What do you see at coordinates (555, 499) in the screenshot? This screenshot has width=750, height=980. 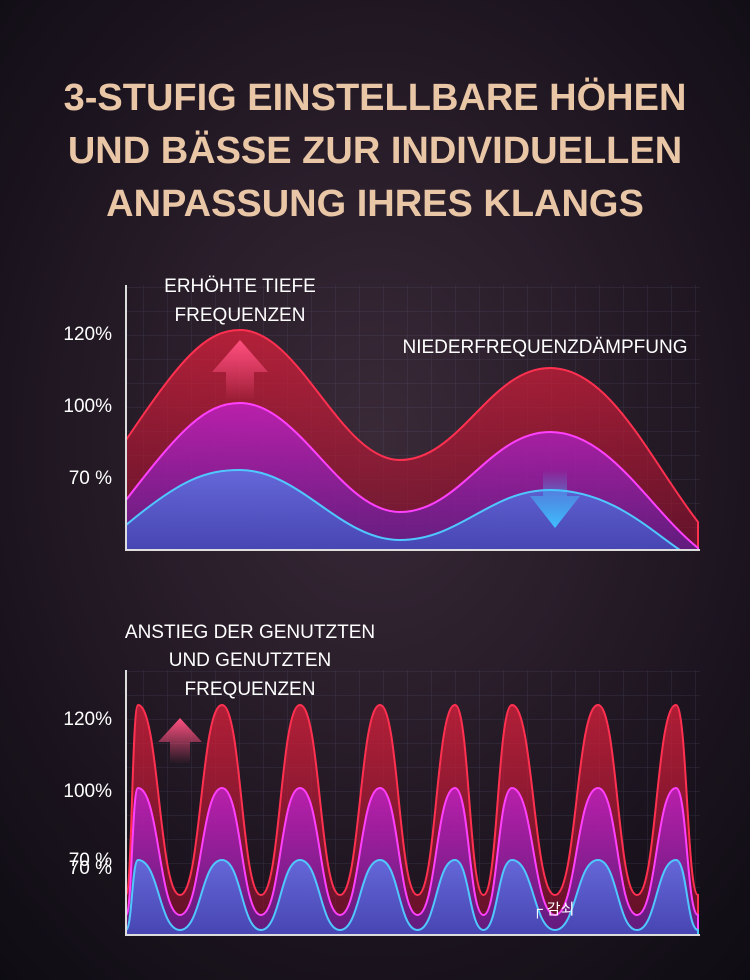 I see `arrow-down` at bounding box center [555, 499].